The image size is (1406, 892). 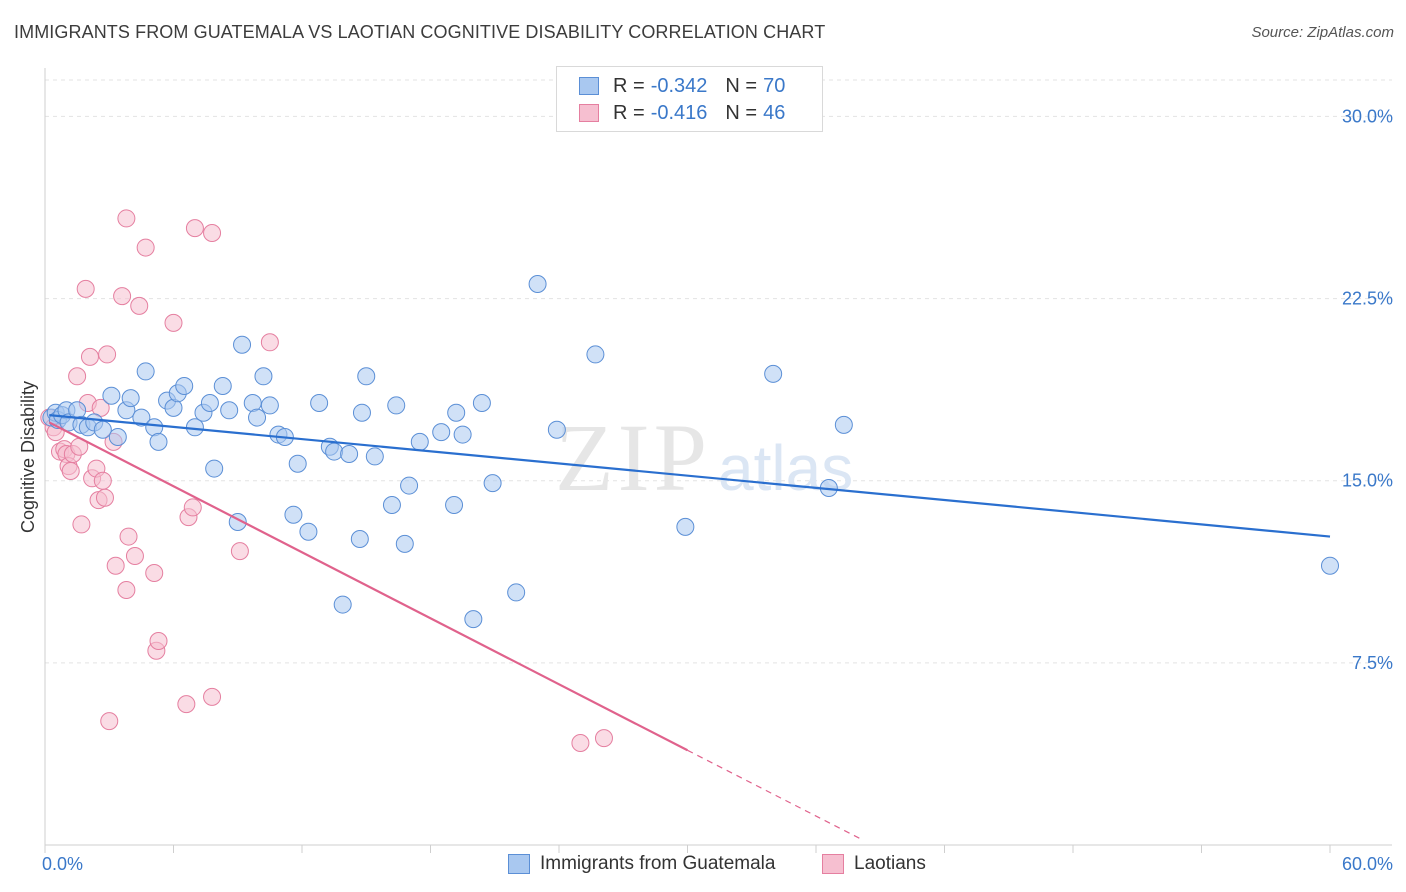 What do you see at coordinates (775, 795) in the screenshot?
I see `trend-line-laotians-extension` at bounding box center [775, 795].